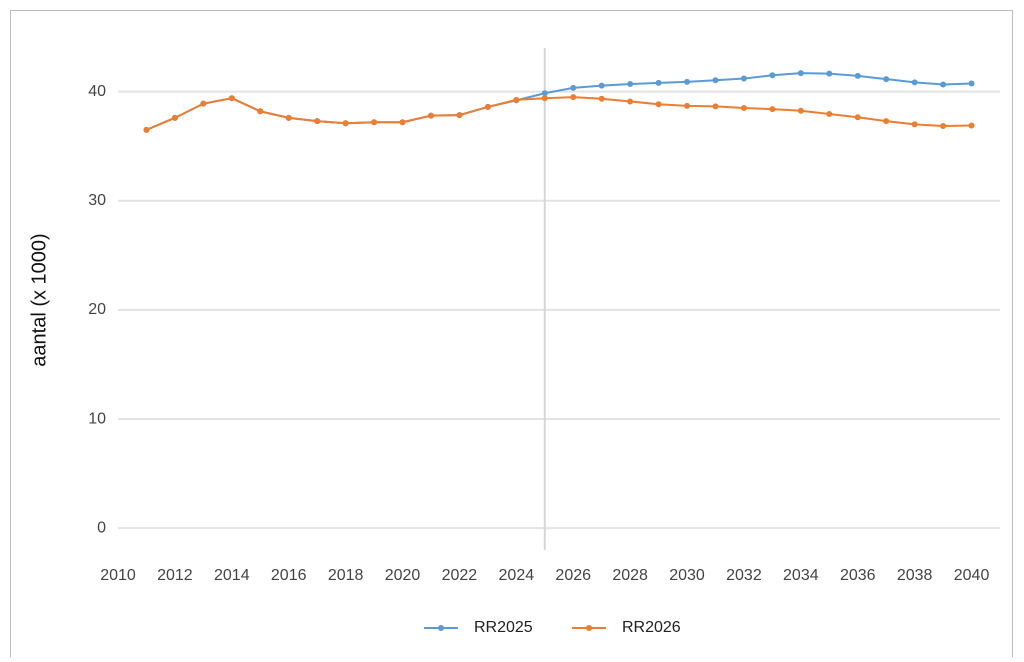  I want to click on y-tick-label: 10, so click(97, 418).